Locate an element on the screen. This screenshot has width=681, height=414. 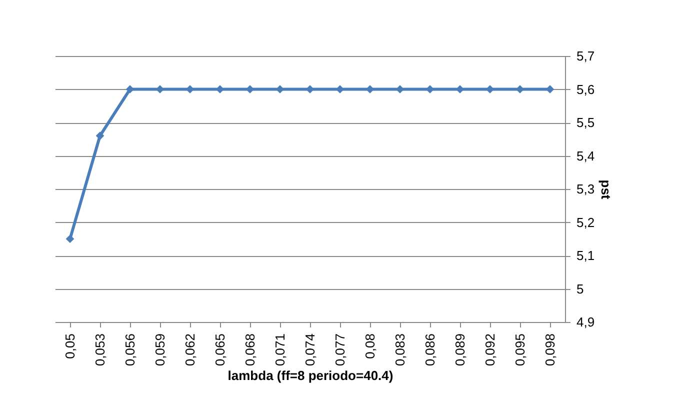
x-tick-label: 0,056 is located at coordinates (130, 350).